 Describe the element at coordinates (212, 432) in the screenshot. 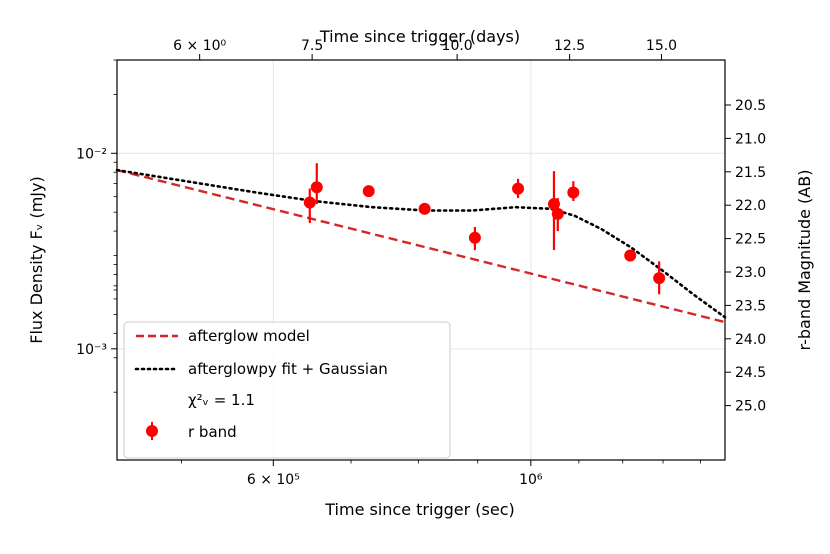

I see `legend-rband-label: r band` at that location.